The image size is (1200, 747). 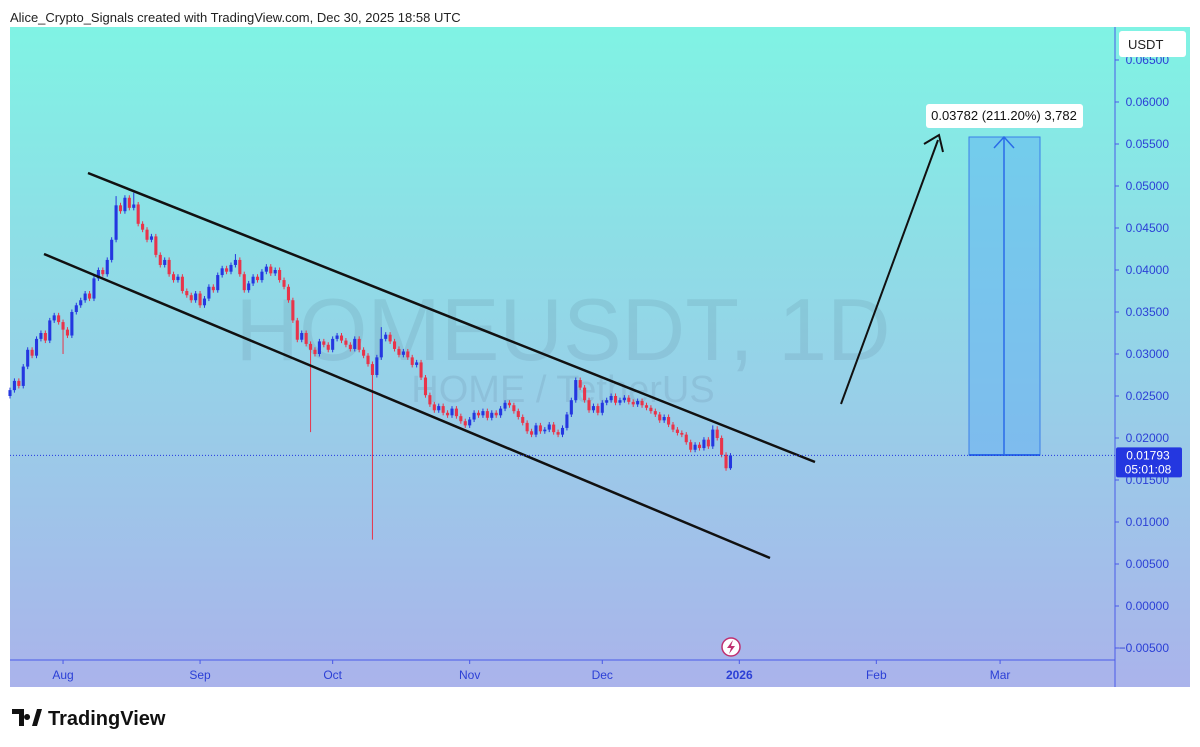 I want to click on y-tick-label: 0.04500, so click(x=1148, y=228).